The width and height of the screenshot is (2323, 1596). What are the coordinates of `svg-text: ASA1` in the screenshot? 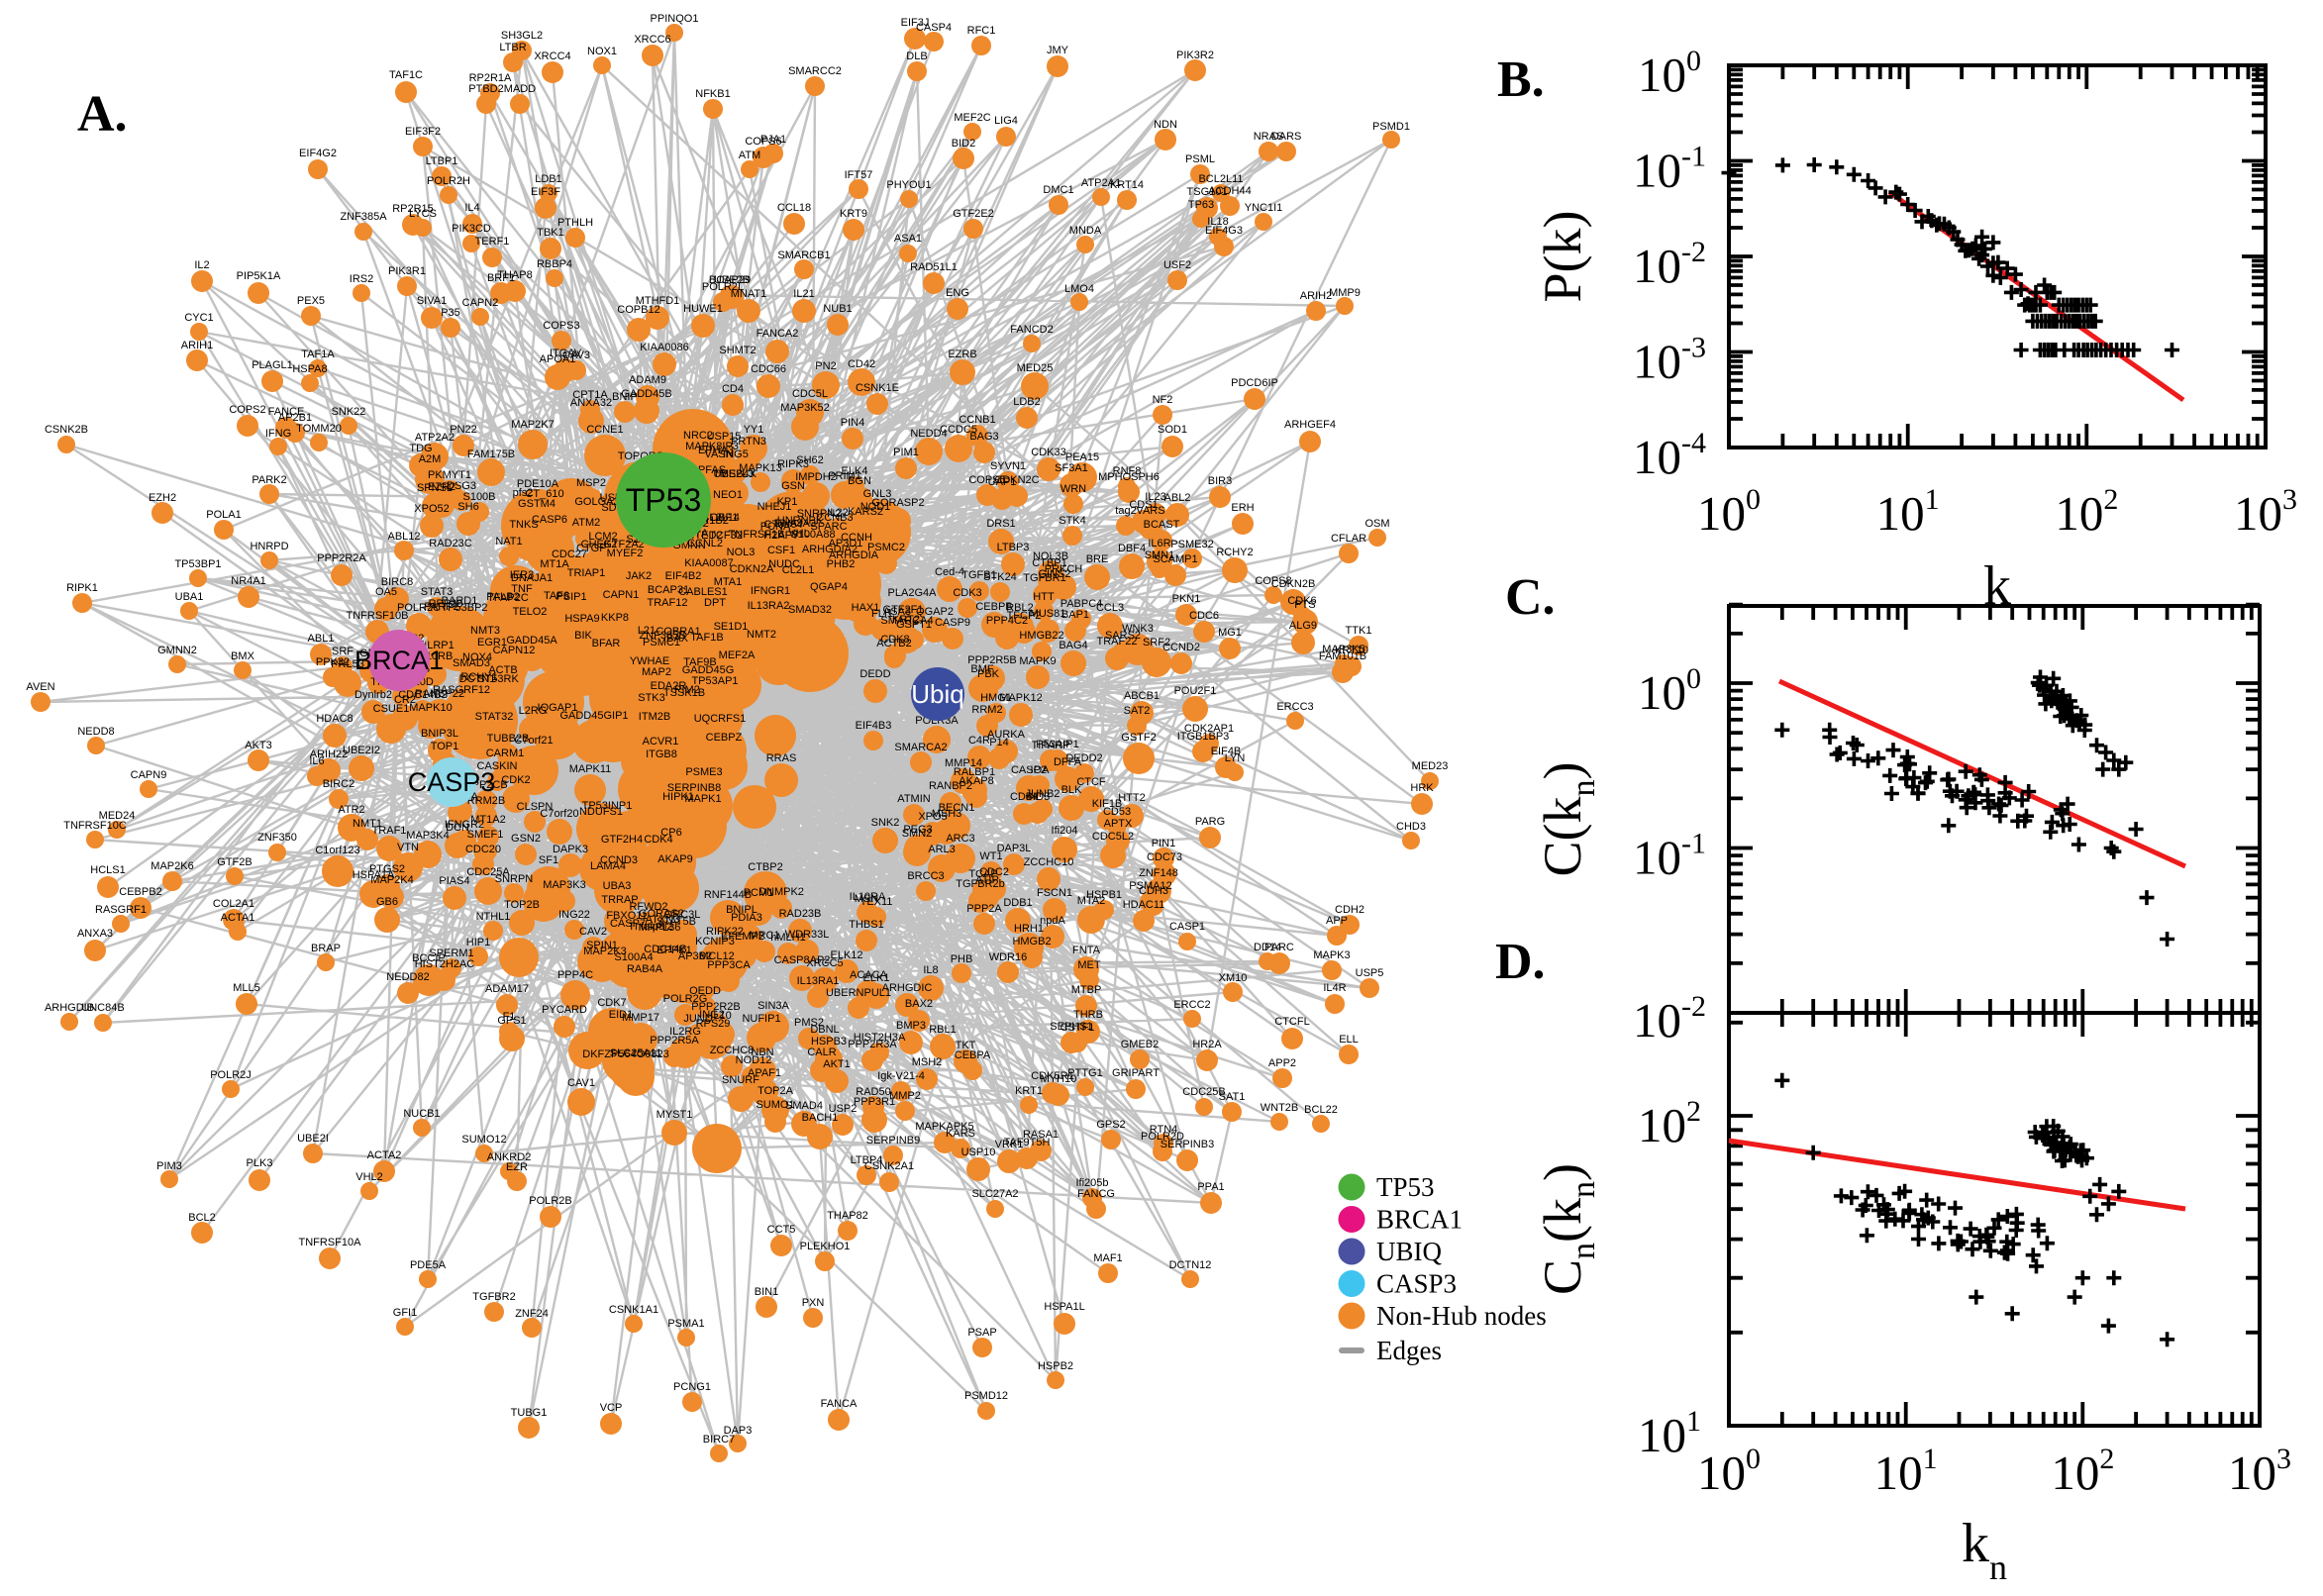 It's located at (908, 239).